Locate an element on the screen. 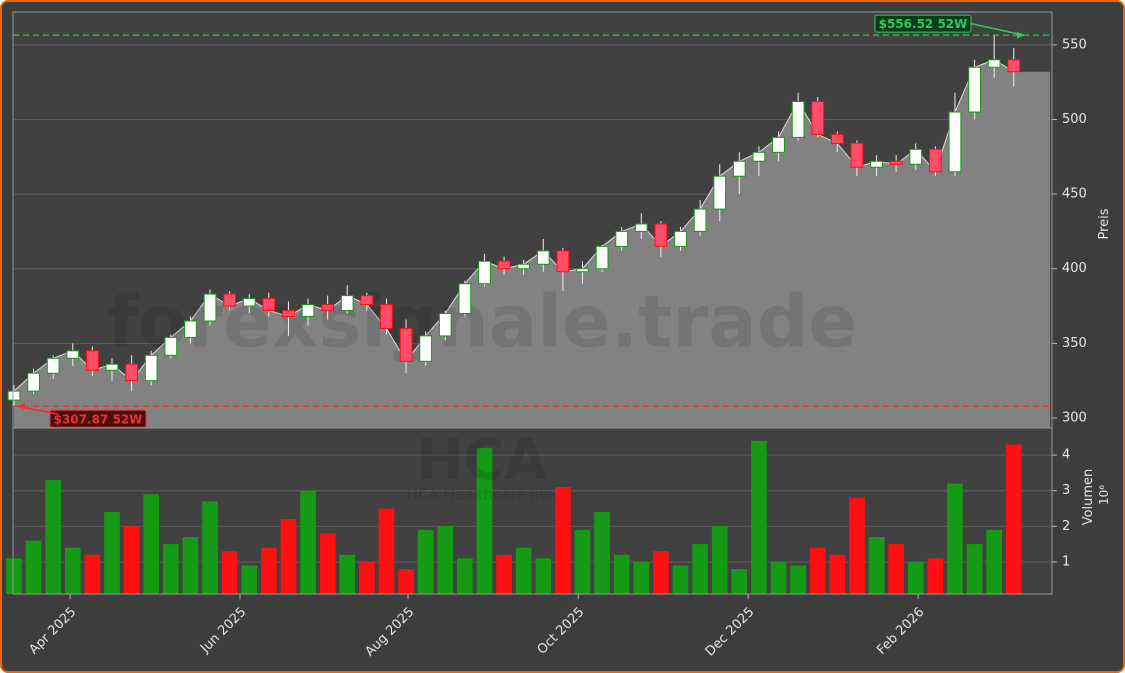 Image resolution: width=1125 pixels, height=673 pixels. y2-scale-label: 10⁶ is located at coordinates (1104, 495).